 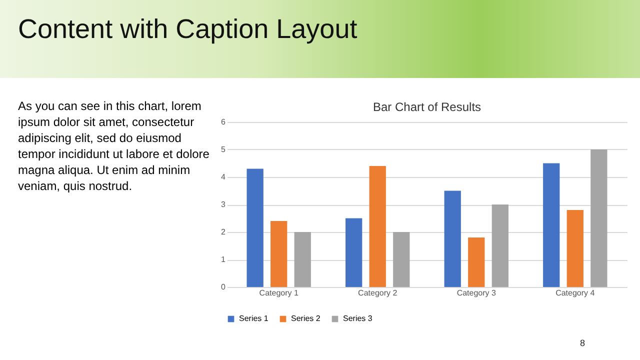 I want to click on chart-subtitle: Content with Caption Layout, so click(x=188, y=29).